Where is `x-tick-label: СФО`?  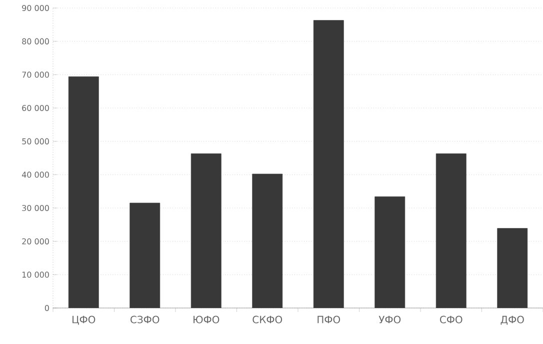 x-tick-label: СФО is located at coordinates (451, 320).